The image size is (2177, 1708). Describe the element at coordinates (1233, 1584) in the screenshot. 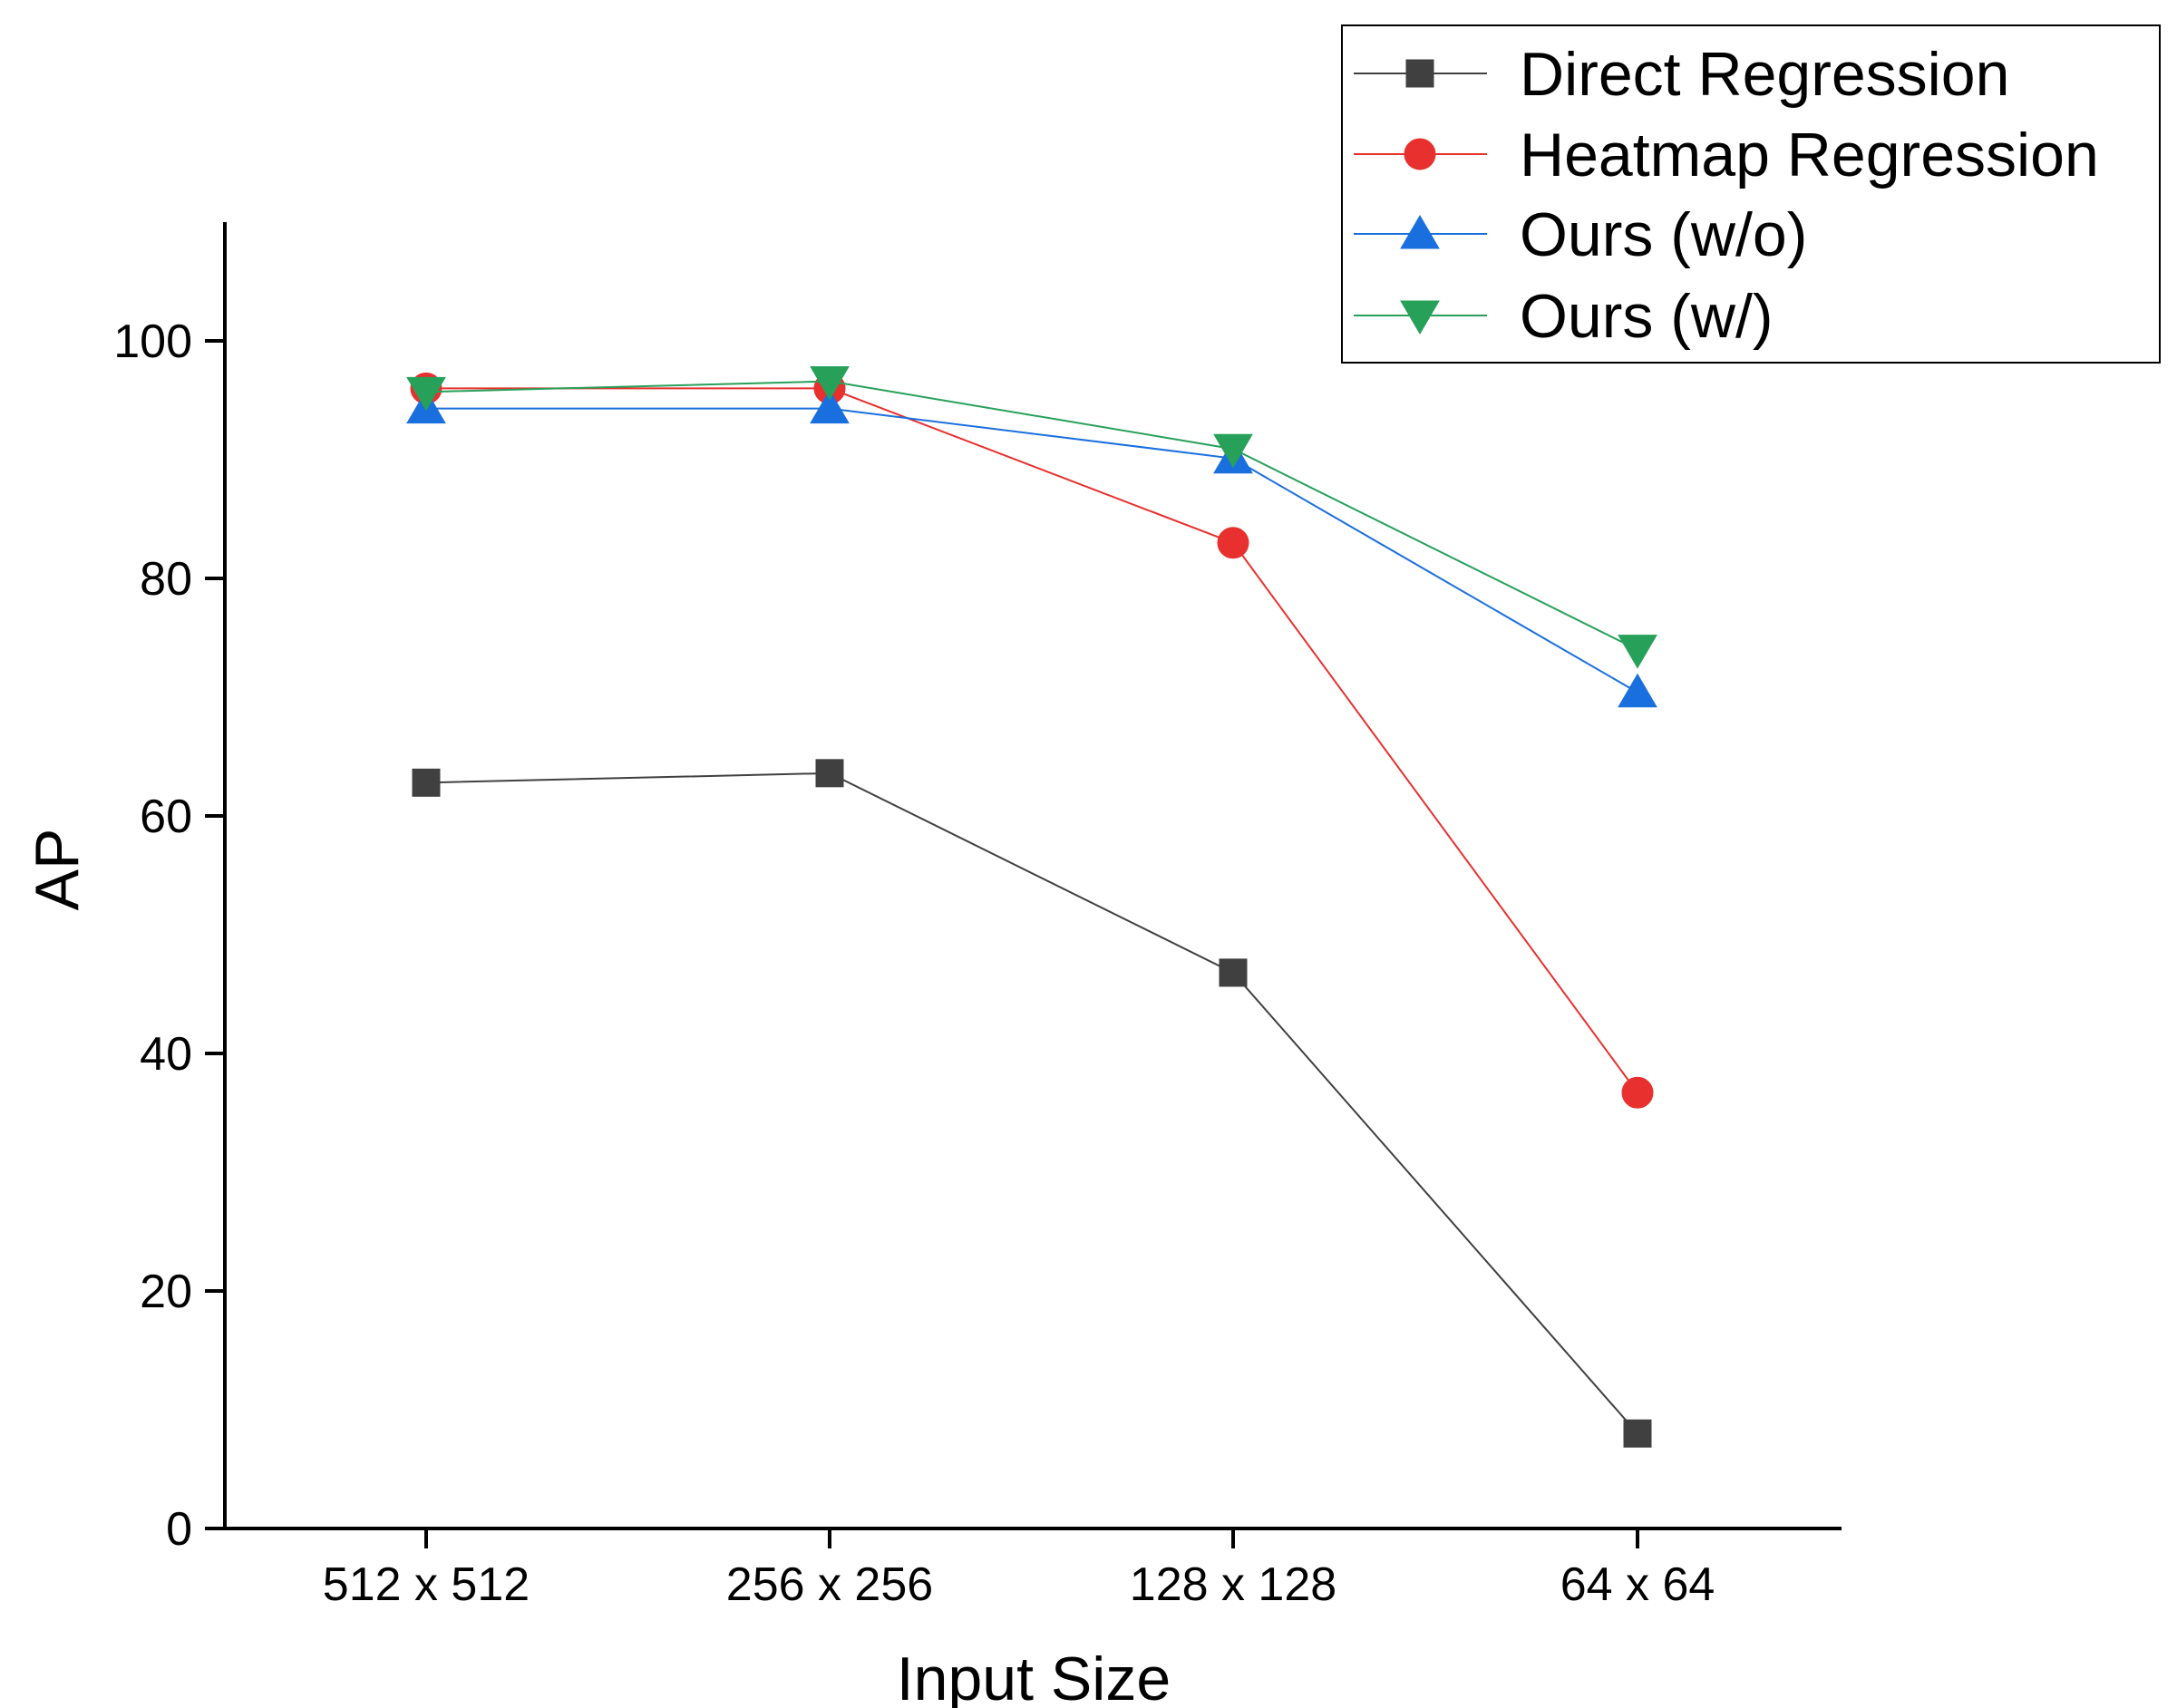

I see `x-tick-label: 128 x 128` at that location.